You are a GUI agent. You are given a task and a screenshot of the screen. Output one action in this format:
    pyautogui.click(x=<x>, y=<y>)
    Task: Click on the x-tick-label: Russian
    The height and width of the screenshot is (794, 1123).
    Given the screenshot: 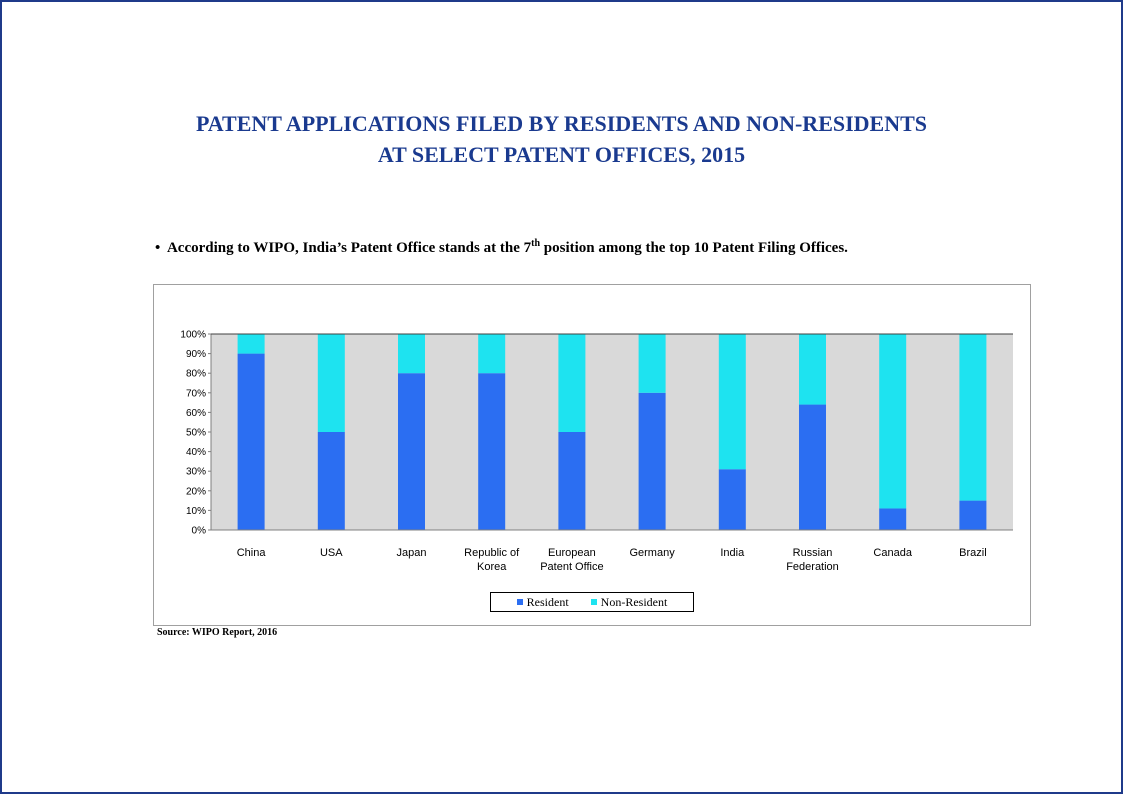 What is the action you would take?
    pyautogui.click(x=813, y=553)
    